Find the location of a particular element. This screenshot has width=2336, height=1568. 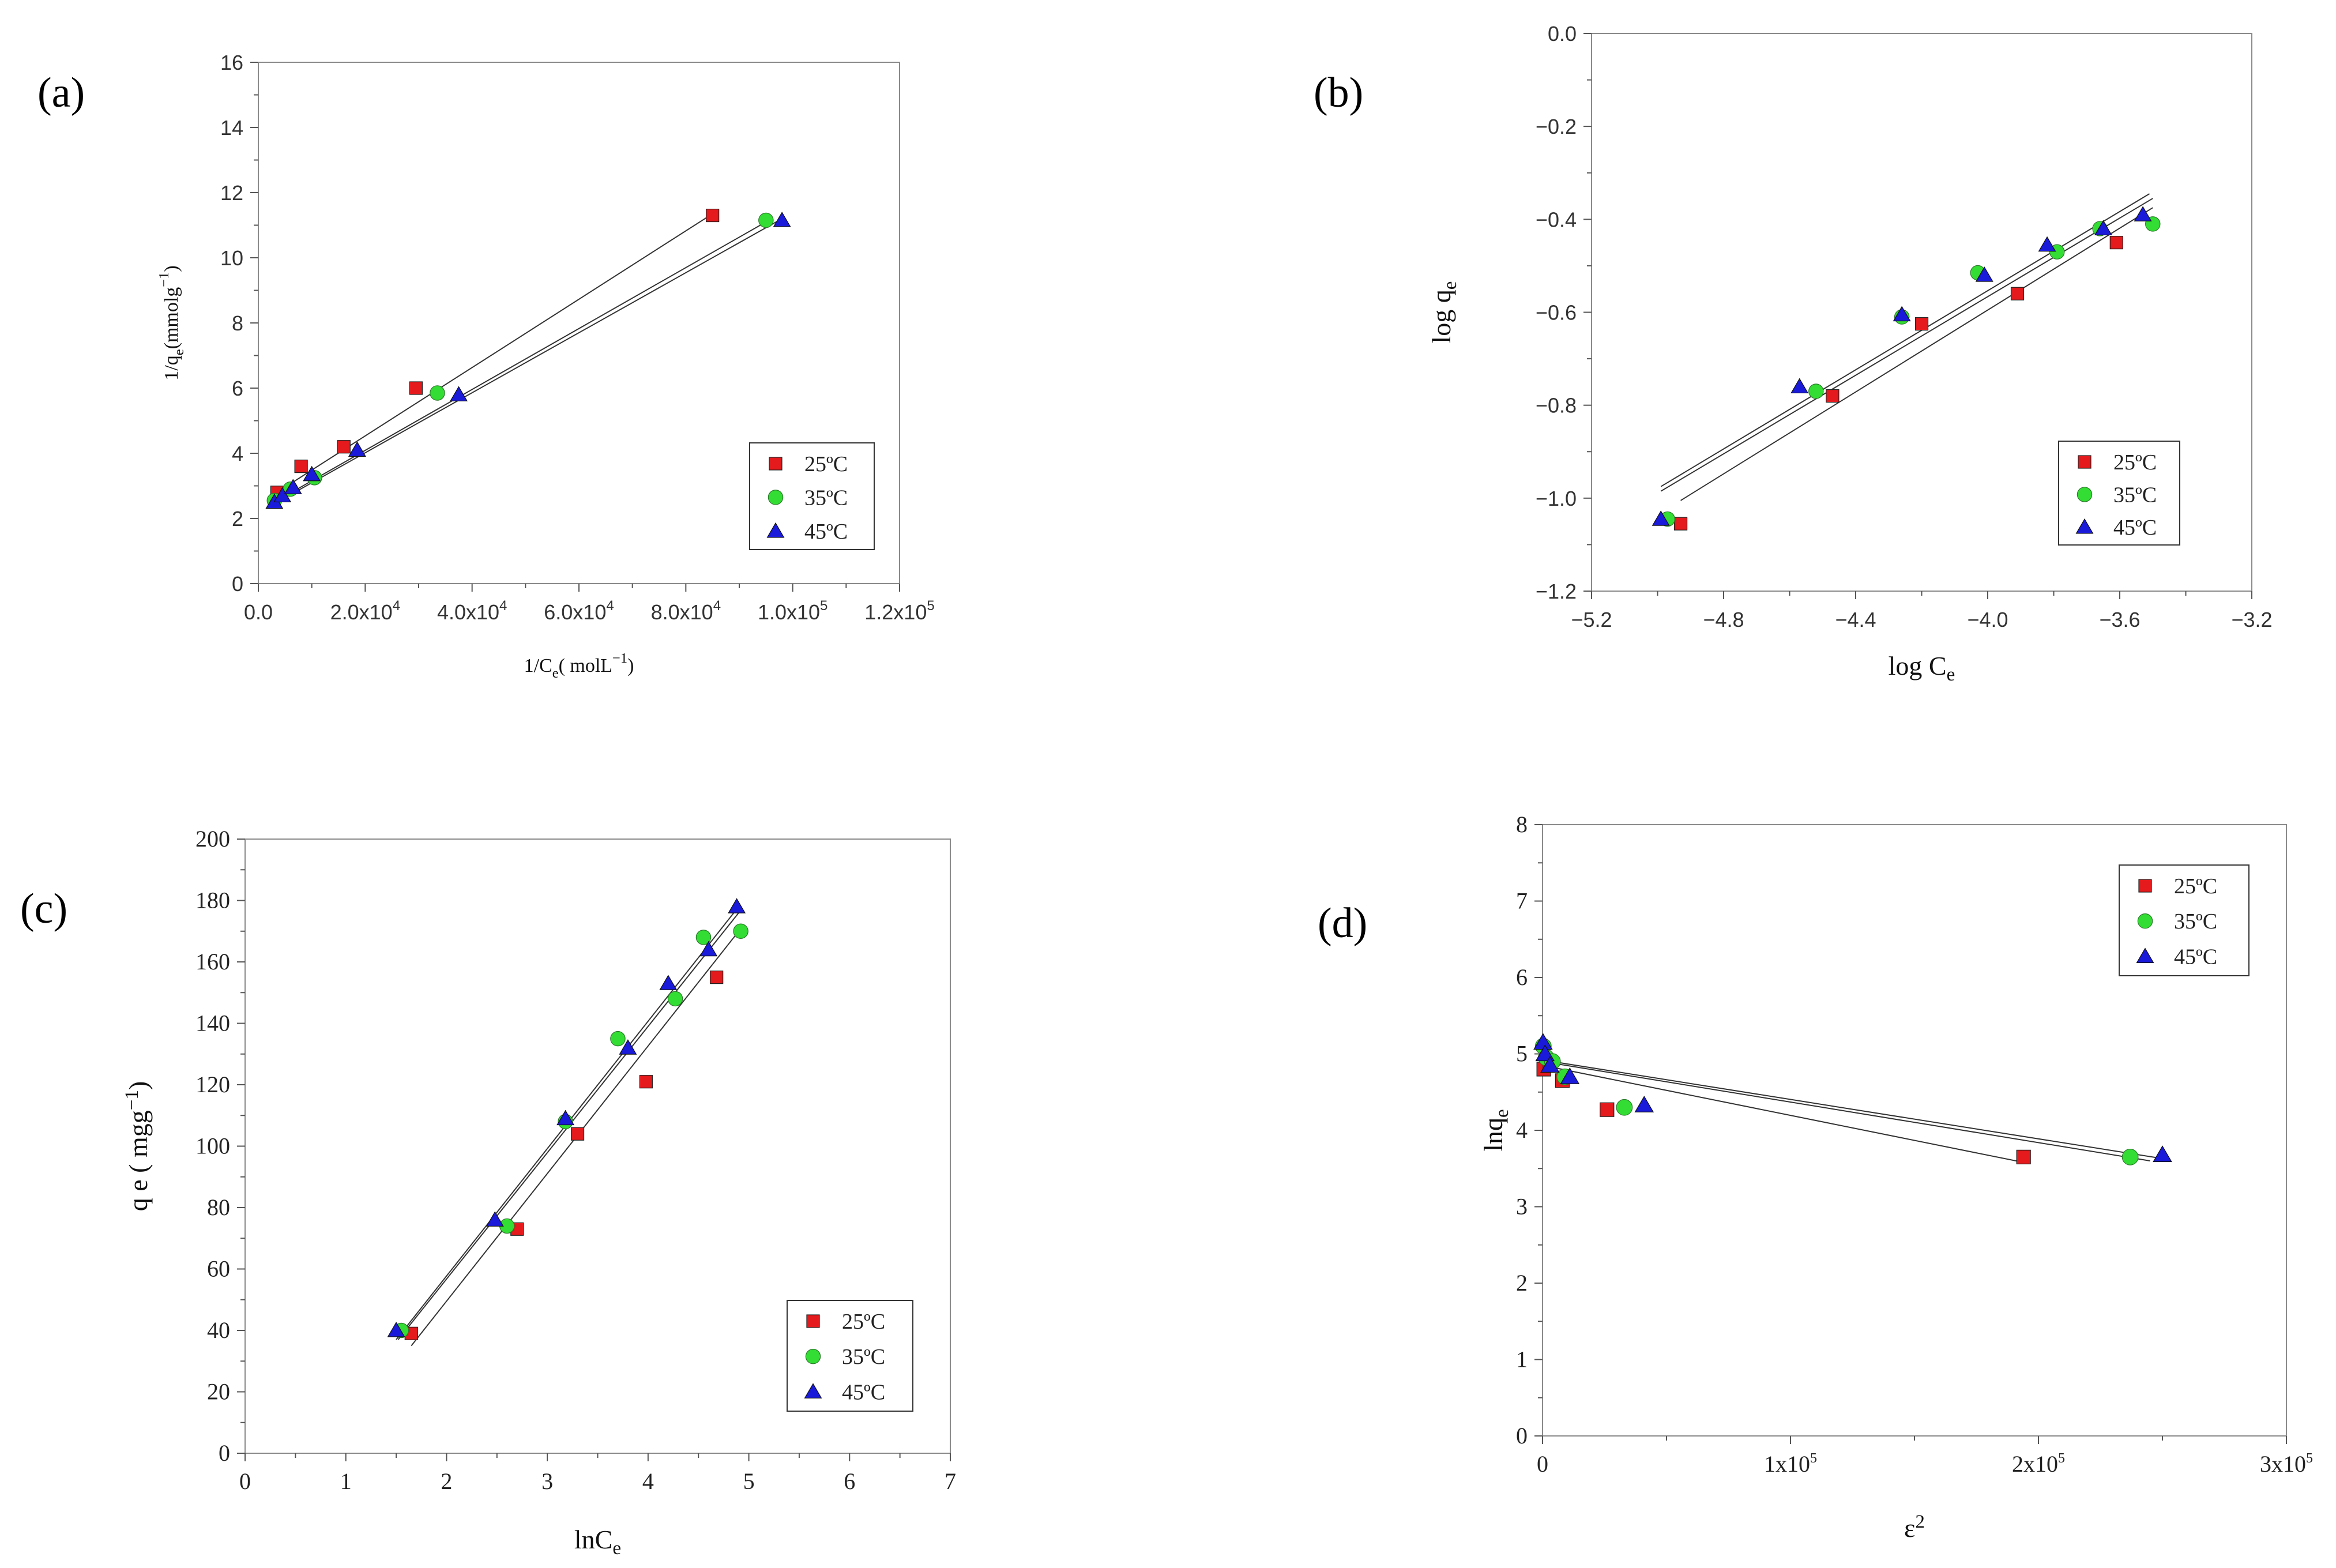

y-tick-label: 80 is located at coordinates (219, 1207).